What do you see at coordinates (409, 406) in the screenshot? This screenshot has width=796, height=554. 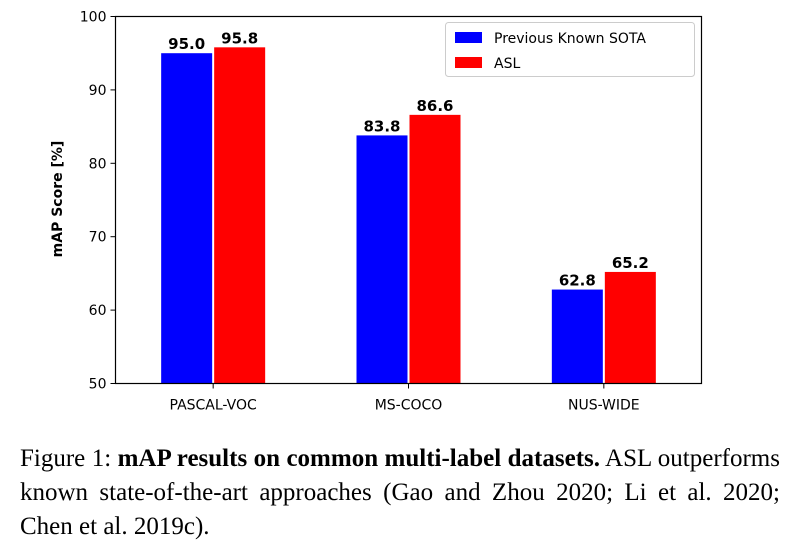 I see `x-tick-label: MS-COCO` at bounding box center [409, 406].